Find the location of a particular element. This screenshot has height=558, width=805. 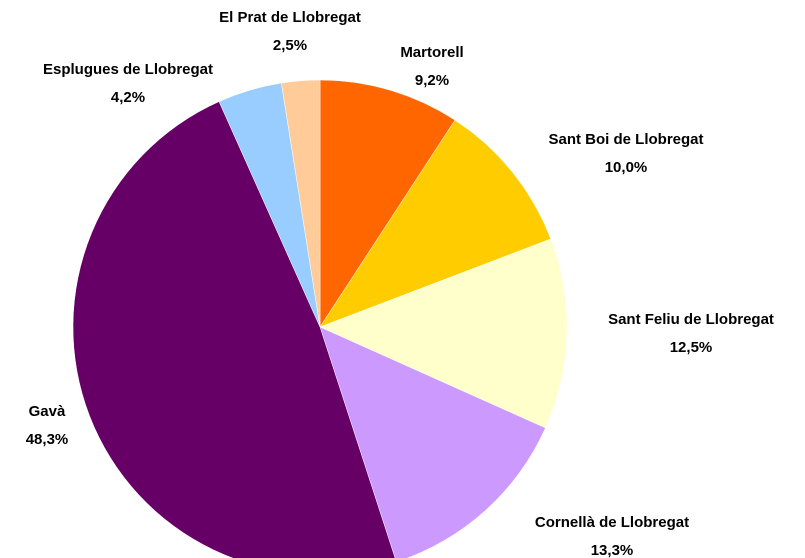

slice-label: El Prat de Llobregat is located at coordinates (290, 17).